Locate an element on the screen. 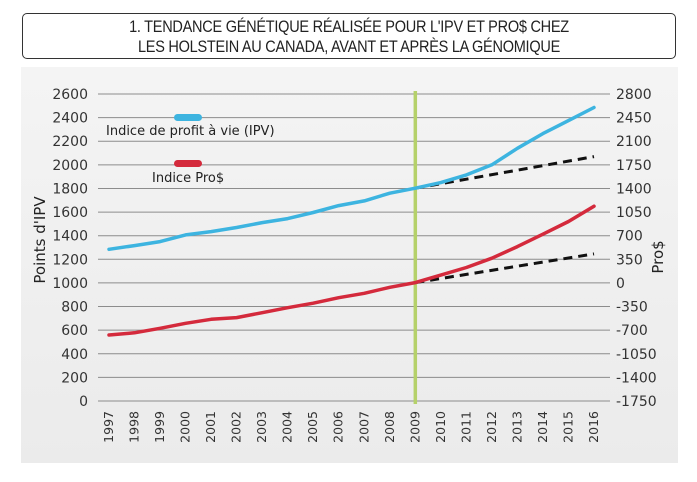 The height and width of the screenshot is (482, 697). x-tick-label: 1998 is located at coordinates (134, 427).